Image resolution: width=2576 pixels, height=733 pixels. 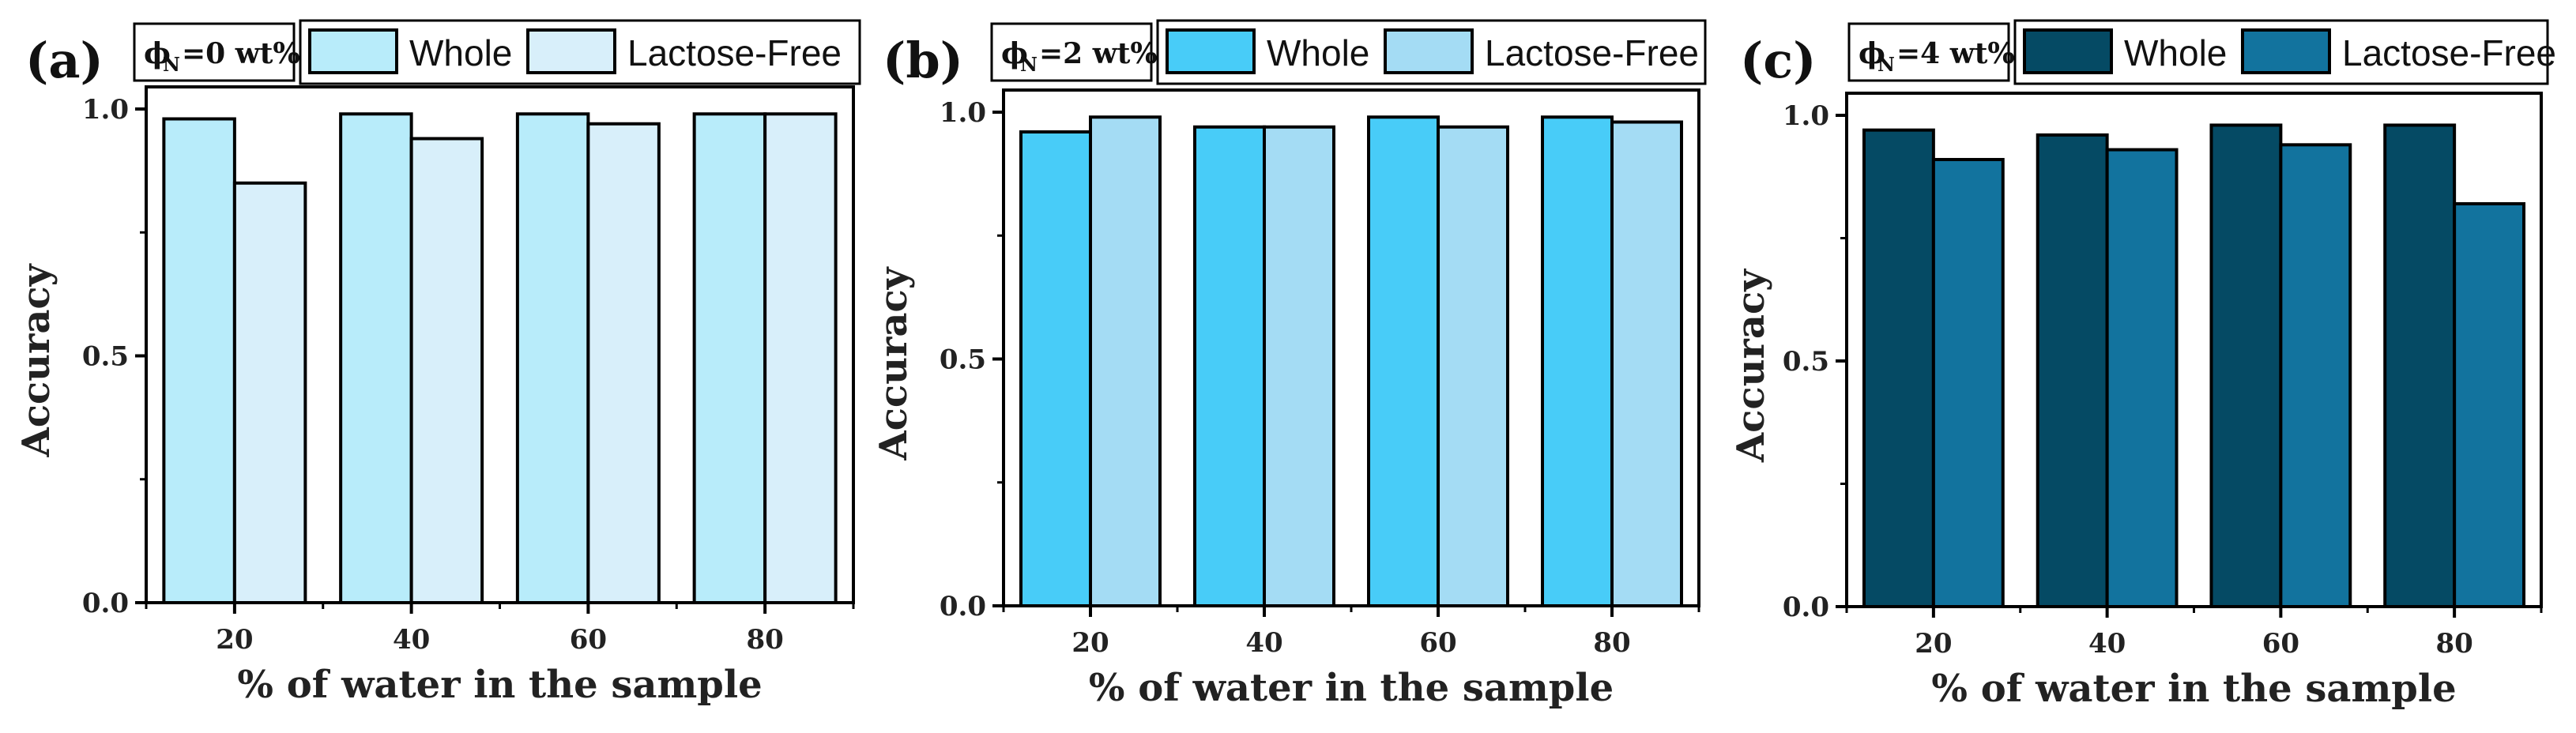 What do you see at coordinates (923, 60) in the screenshot?
I see `panel-label: (b)` at bounding box center [923, 60].